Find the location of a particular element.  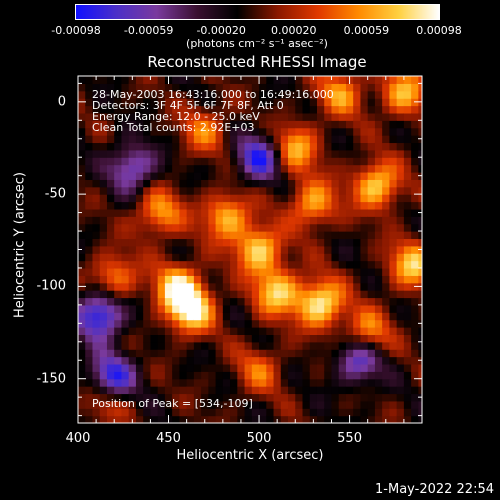

y-tick-label: -100 is located at coordinates (51, 286).